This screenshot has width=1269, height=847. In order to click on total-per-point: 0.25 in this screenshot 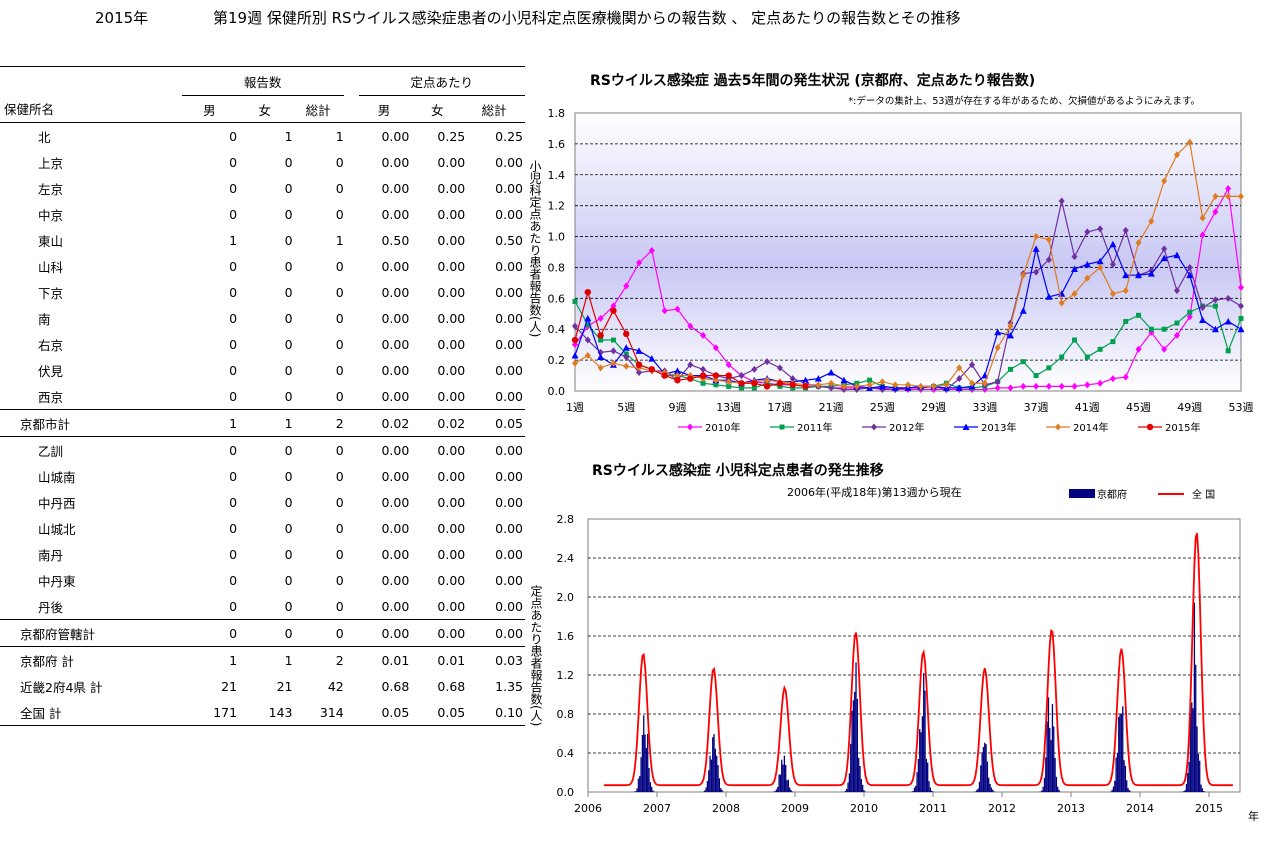, I will do `click(509, 136)`.